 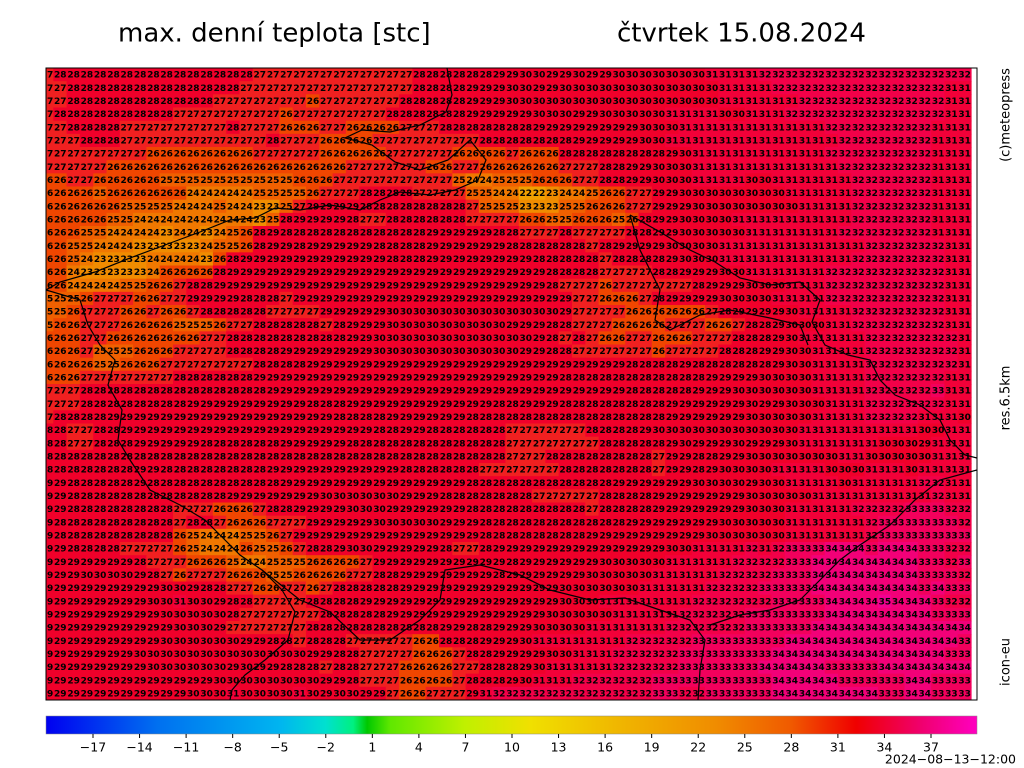 I want to click on cell-value: 23, so click(x=140, y=273).